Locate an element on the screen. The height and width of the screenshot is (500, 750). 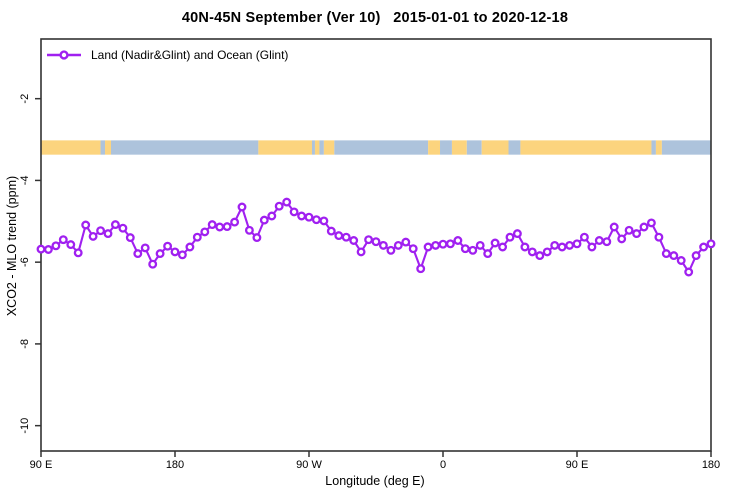
legend: Land (Nadir&Glint) and Ocean (Glint) is located at coordinates (167, 55).